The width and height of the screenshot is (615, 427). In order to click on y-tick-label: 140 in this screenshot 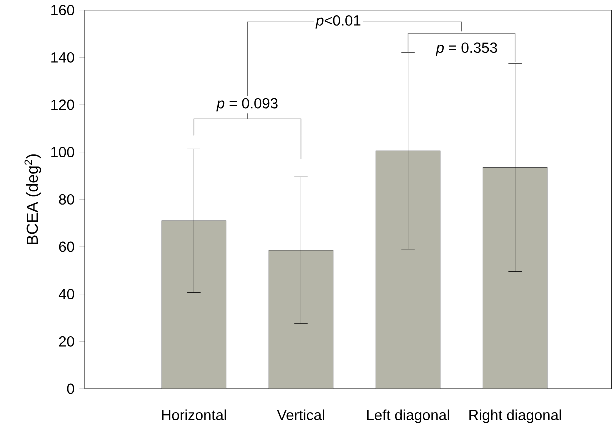, I will do `click(63, 57)`.